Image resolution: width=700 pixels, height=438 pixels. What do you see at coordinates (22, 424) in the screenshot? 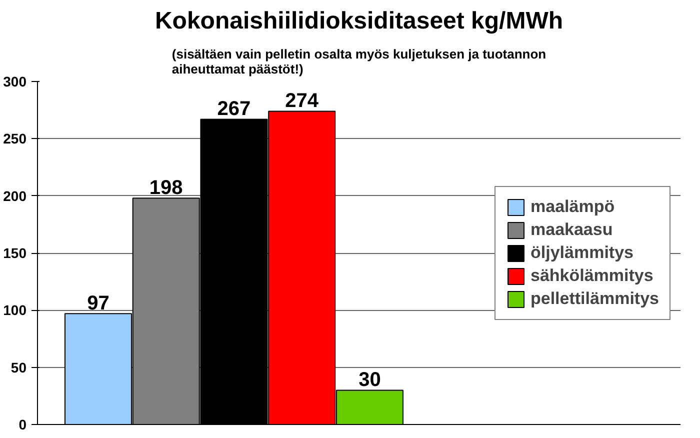
I see `y-tick-label: 0` at bounding box center [22, 424].